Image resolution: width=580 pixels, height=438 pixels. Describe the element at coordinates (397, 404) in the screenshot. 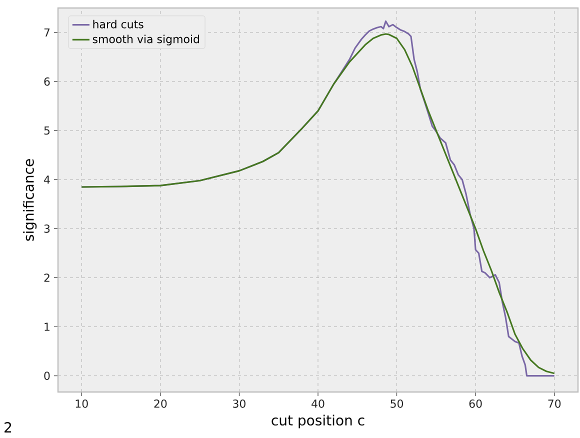

I see `x-tick-label: 50` at that location.